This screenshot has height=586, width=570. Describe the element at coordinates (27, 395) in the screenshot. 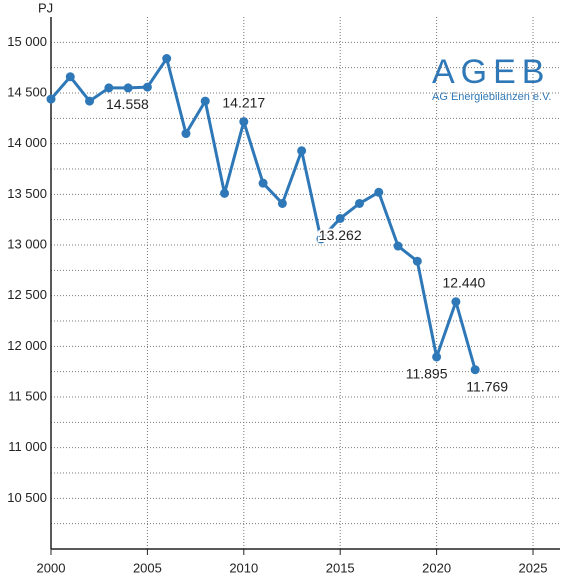

I see `y-tick-label: 11 500` at that location.